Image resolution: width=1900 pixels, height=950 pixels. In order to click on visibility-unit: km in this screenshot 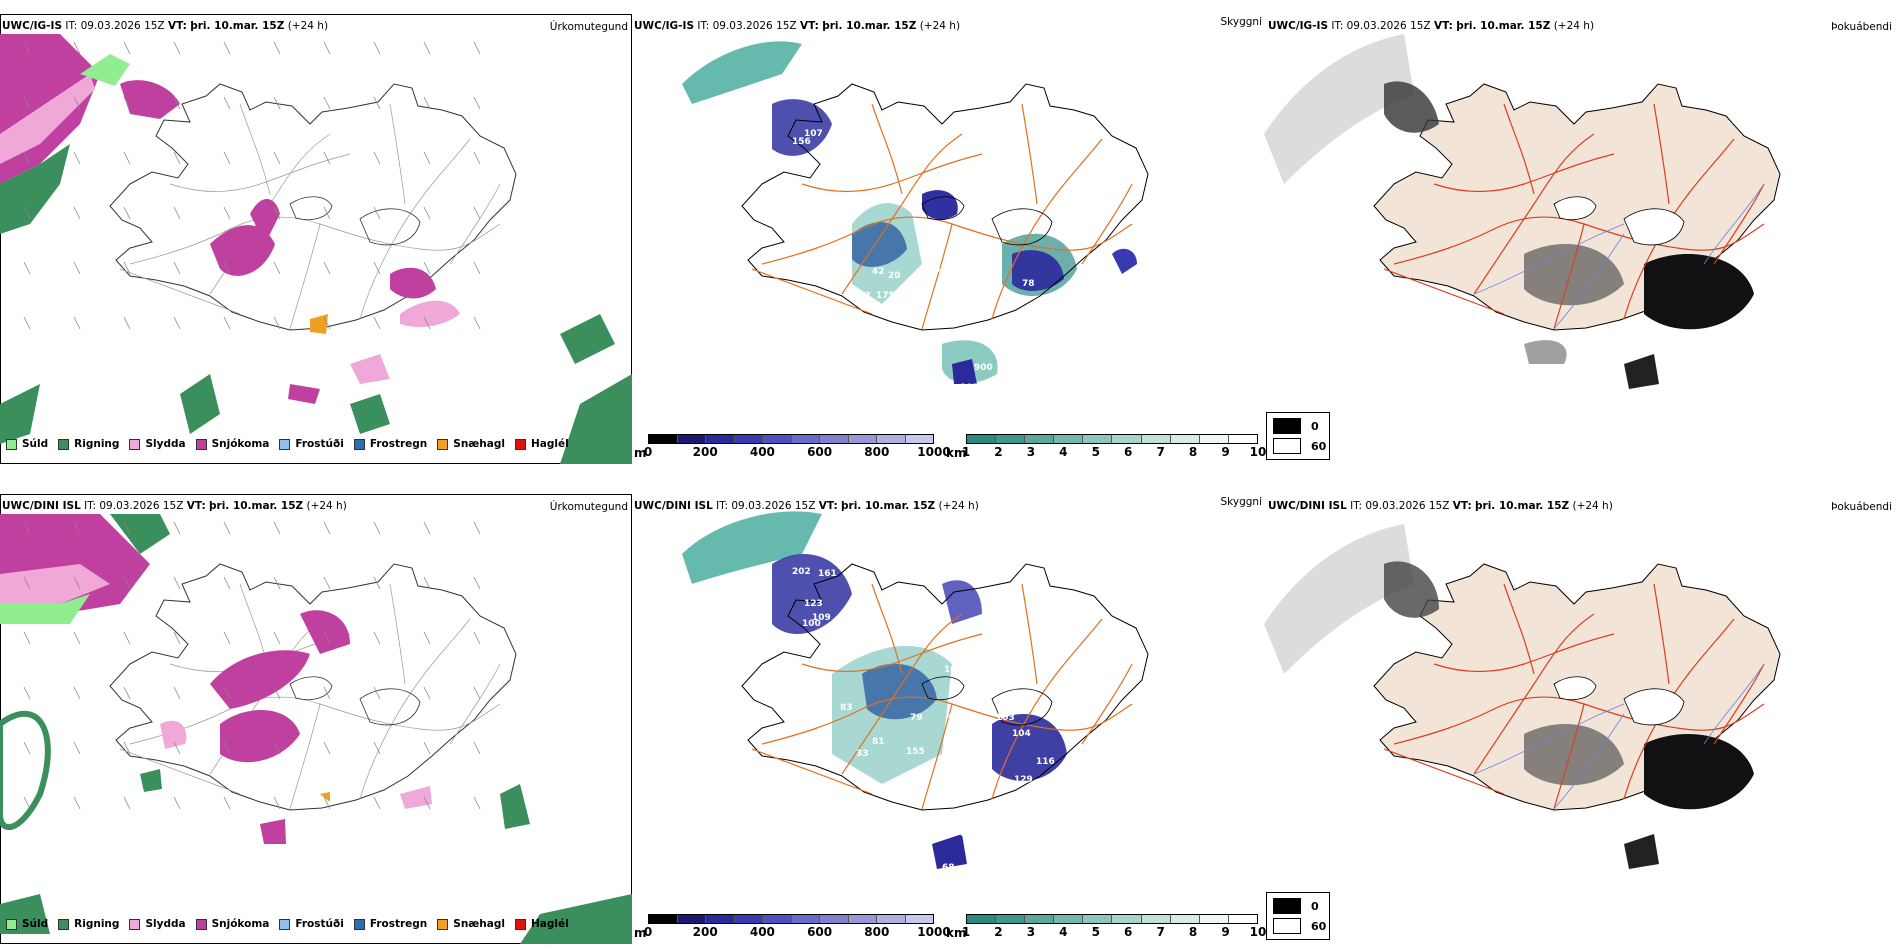, I will do `click(956, 453)`.